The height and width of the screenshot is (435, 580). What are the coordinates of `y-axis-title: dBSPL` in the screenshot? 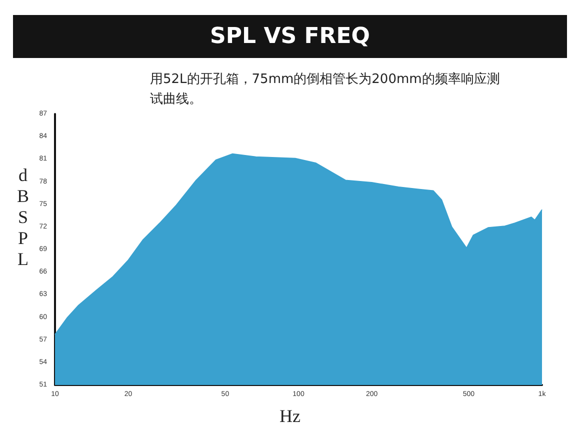 It's located at (22, 217).